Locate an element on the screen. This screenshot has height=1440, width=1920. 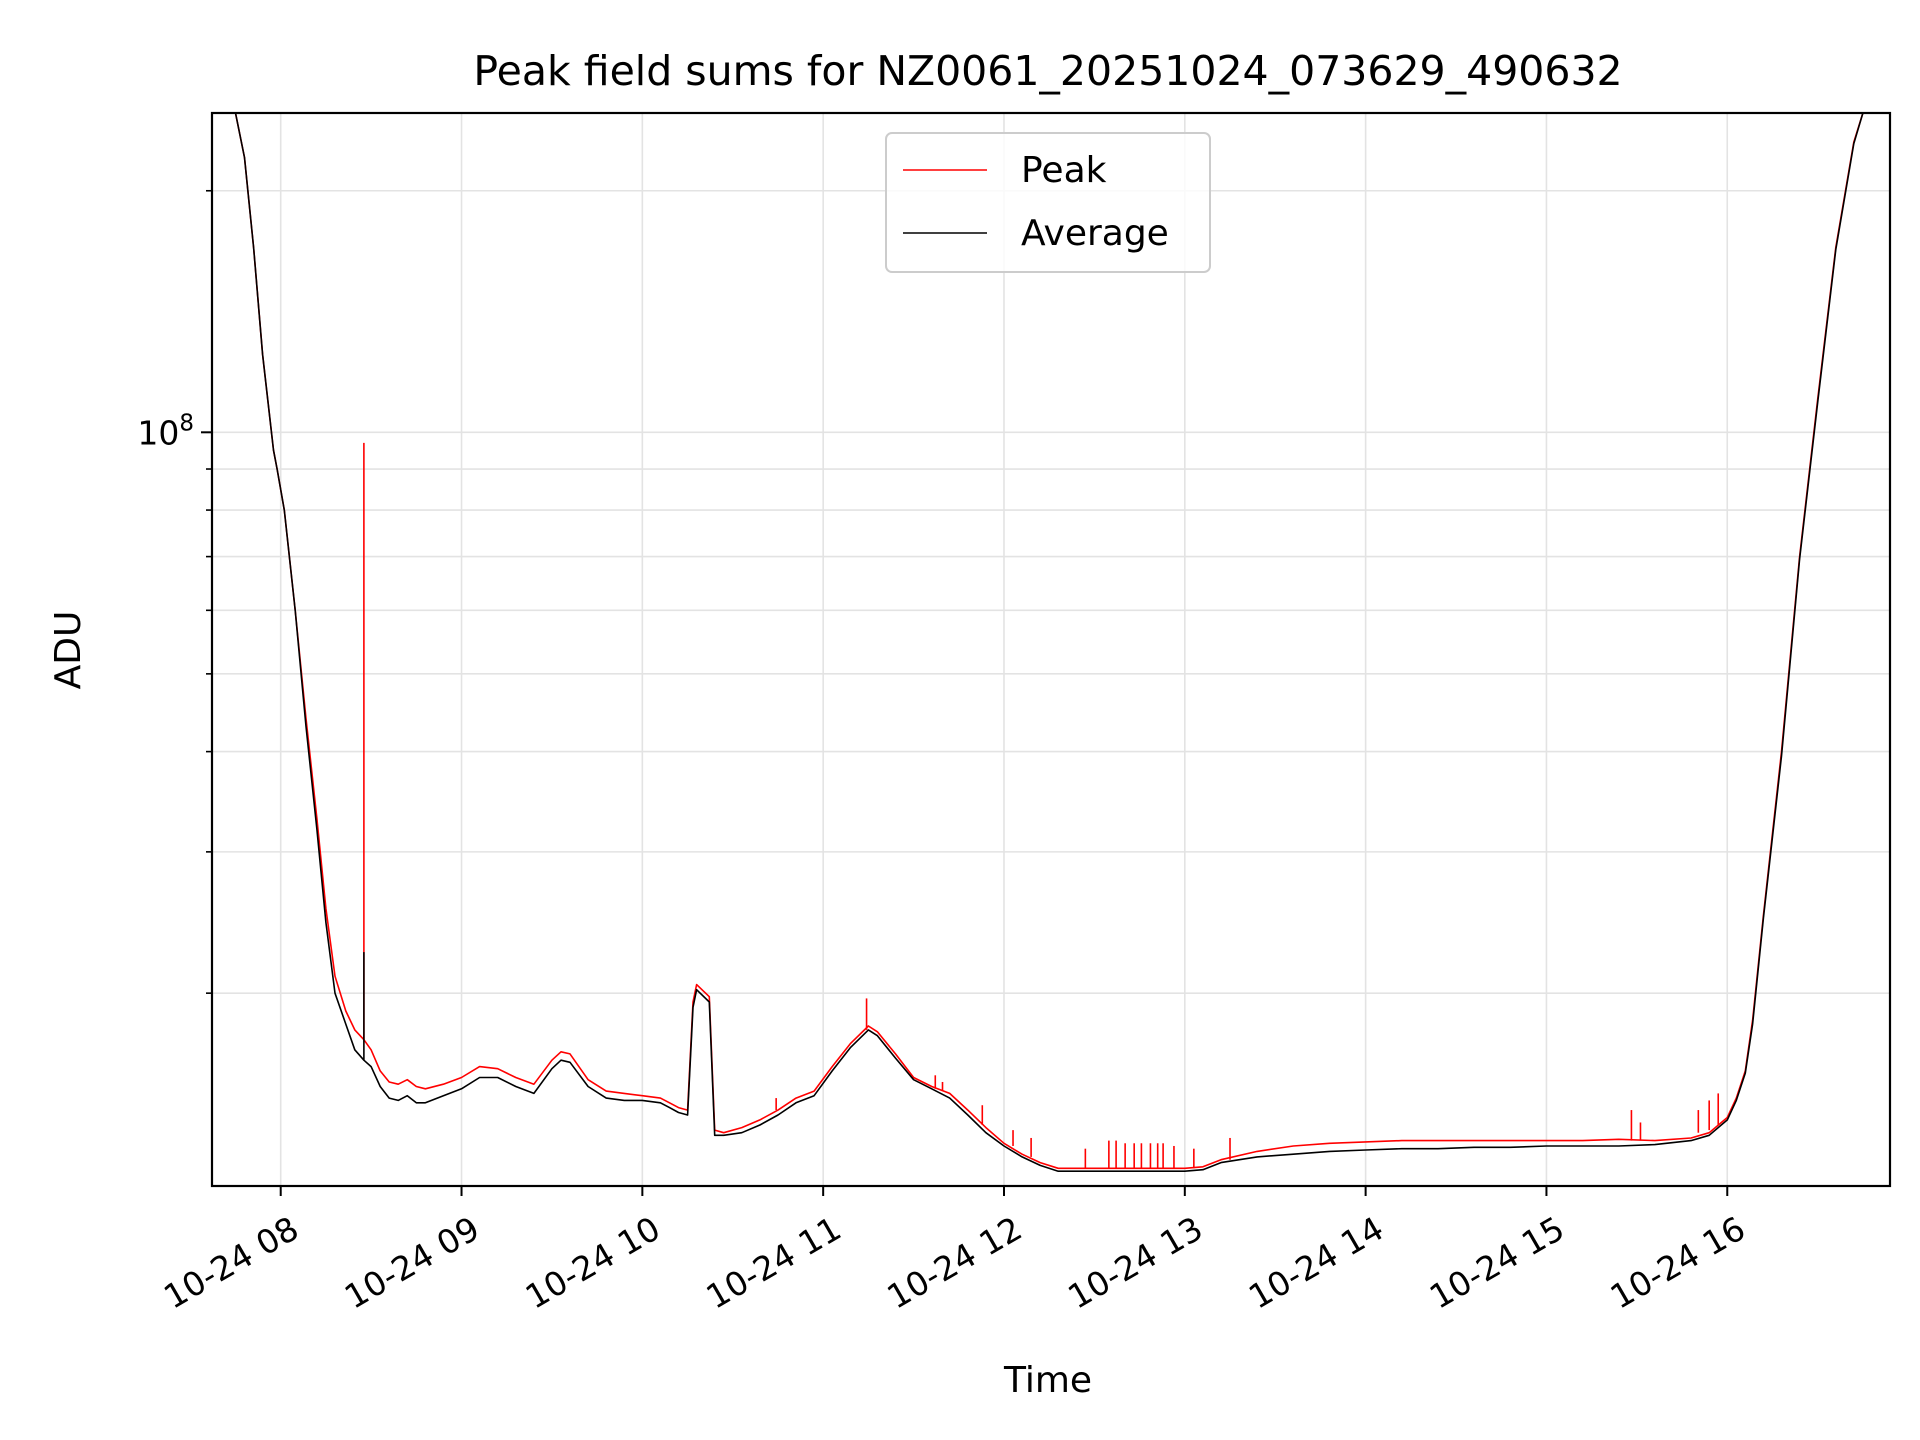
legend-box is located at coordinates (1048, 202).